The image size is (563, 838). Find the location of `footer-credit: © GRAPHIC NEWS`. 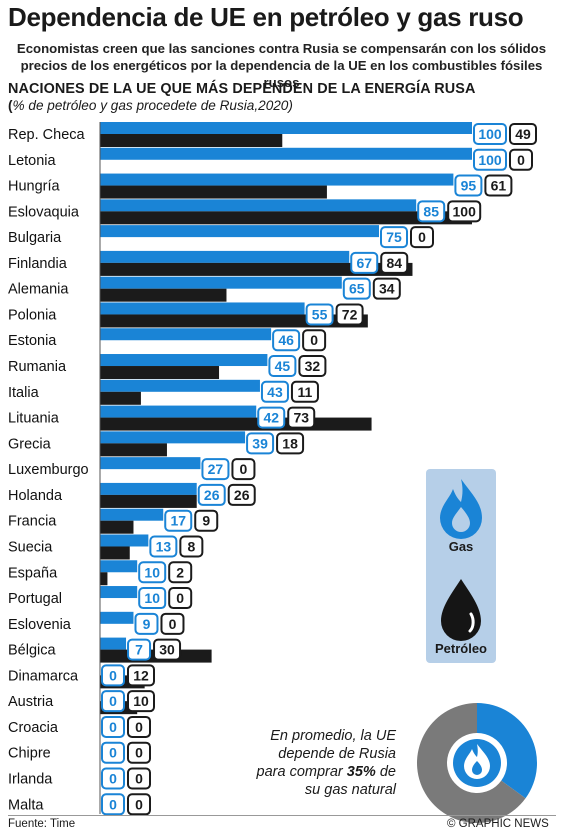

footer-credit: © GRAPHIC NEWS is located at coordinates (498, 824).